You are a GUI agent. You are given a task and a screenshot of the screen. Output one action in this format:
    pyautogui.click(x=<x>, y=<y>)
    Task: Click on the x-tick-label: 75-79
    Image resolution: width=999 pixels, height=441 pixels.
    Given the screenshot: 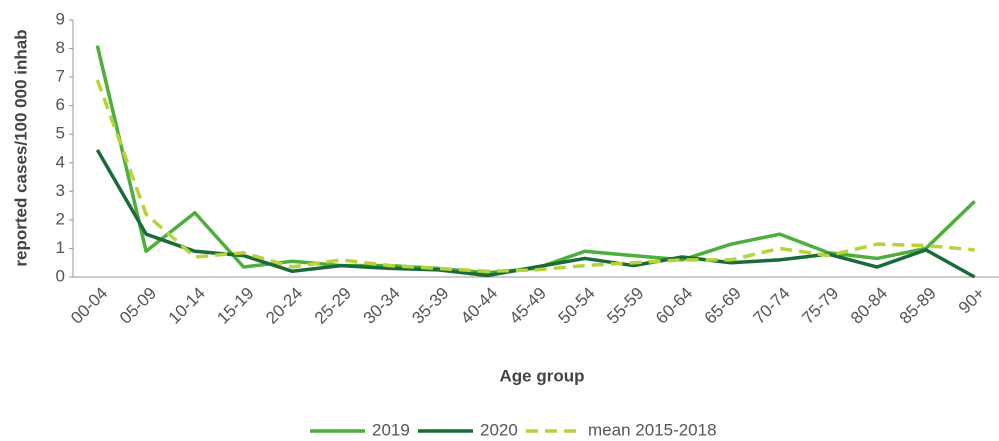 What is the action you would take?
    pyautogui.click(x=820, y=306)
    